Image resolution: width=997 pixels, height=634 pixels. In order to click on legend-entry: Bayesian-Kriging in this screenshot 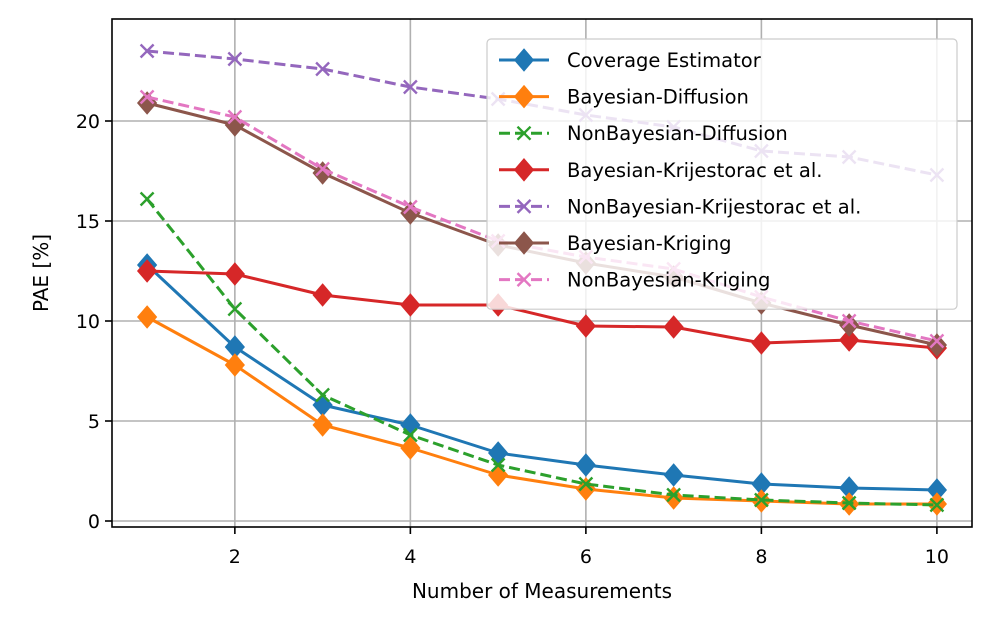, I will do `click(615, 243)`.